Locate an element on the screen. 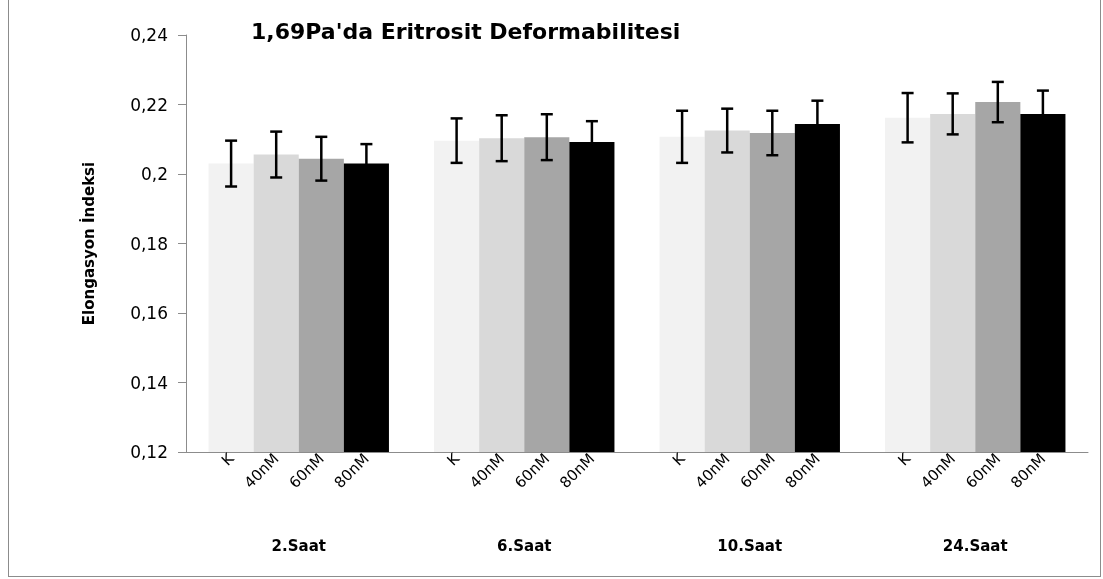  y-tick-label: 0,16 is located at coordinates (149, 313).